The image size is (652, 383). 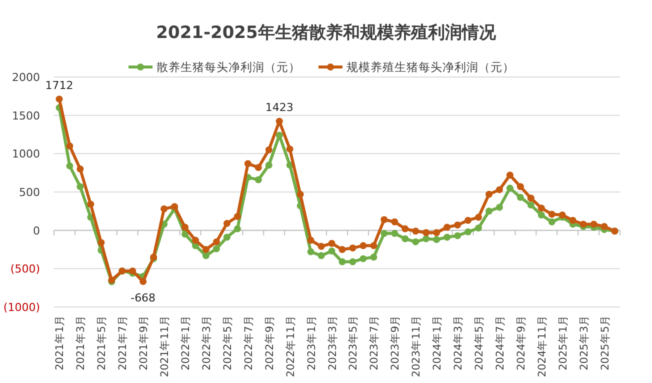 I want to click on x-tick-label: 2023年9月, so click(x=396, y=342).